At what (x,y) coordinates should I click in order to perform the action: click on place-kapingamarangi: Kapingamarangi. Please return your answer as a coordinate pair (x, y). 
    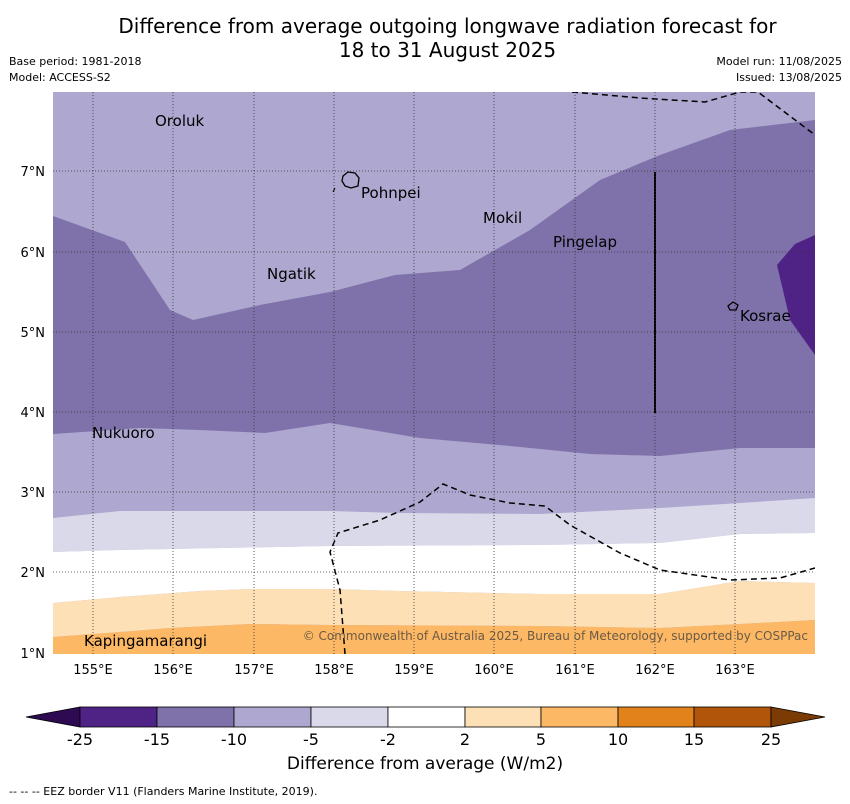
    Looking at the image, I should click on (145, 641).